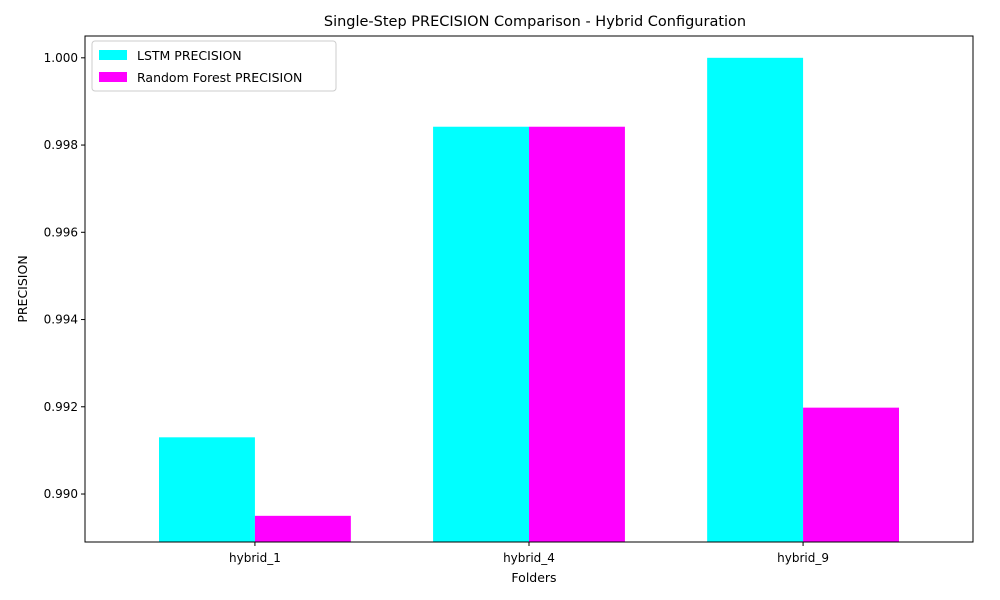  I want to click on y-axis-ticks: 0.990 0.992 0.994 0.996 0.998 1.000, so click(64, 276).